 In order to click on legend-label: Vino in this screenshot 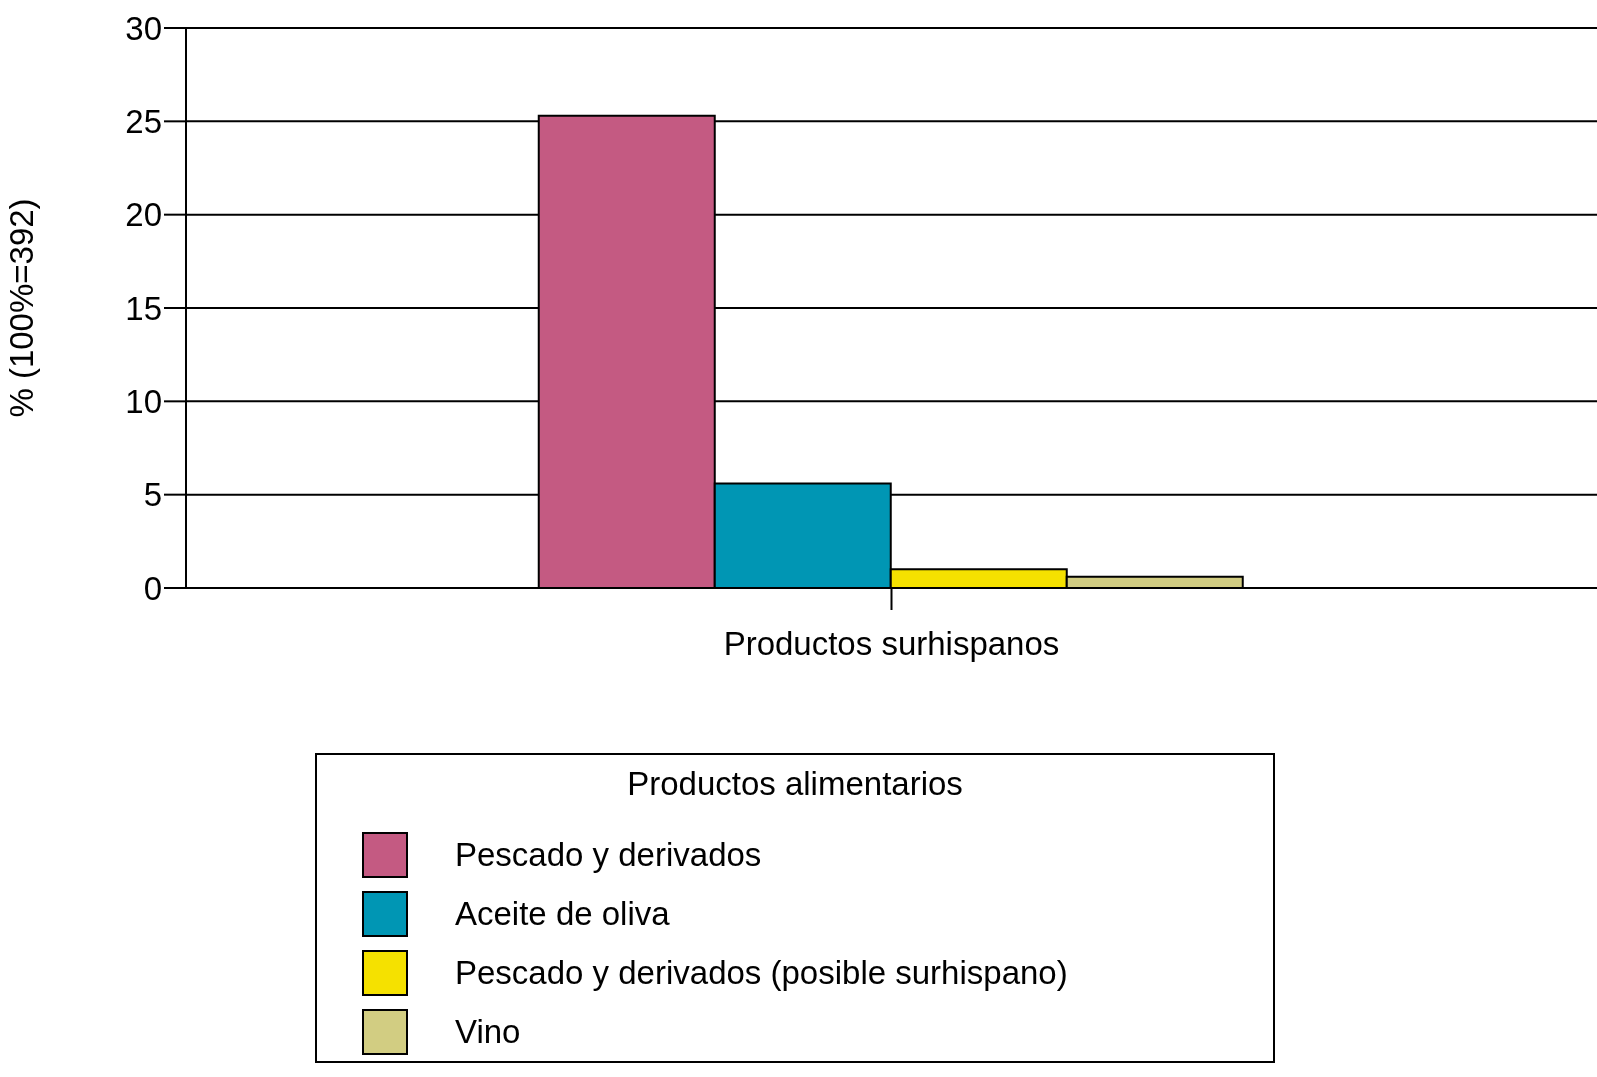, I will do `click(488, 1031)`.